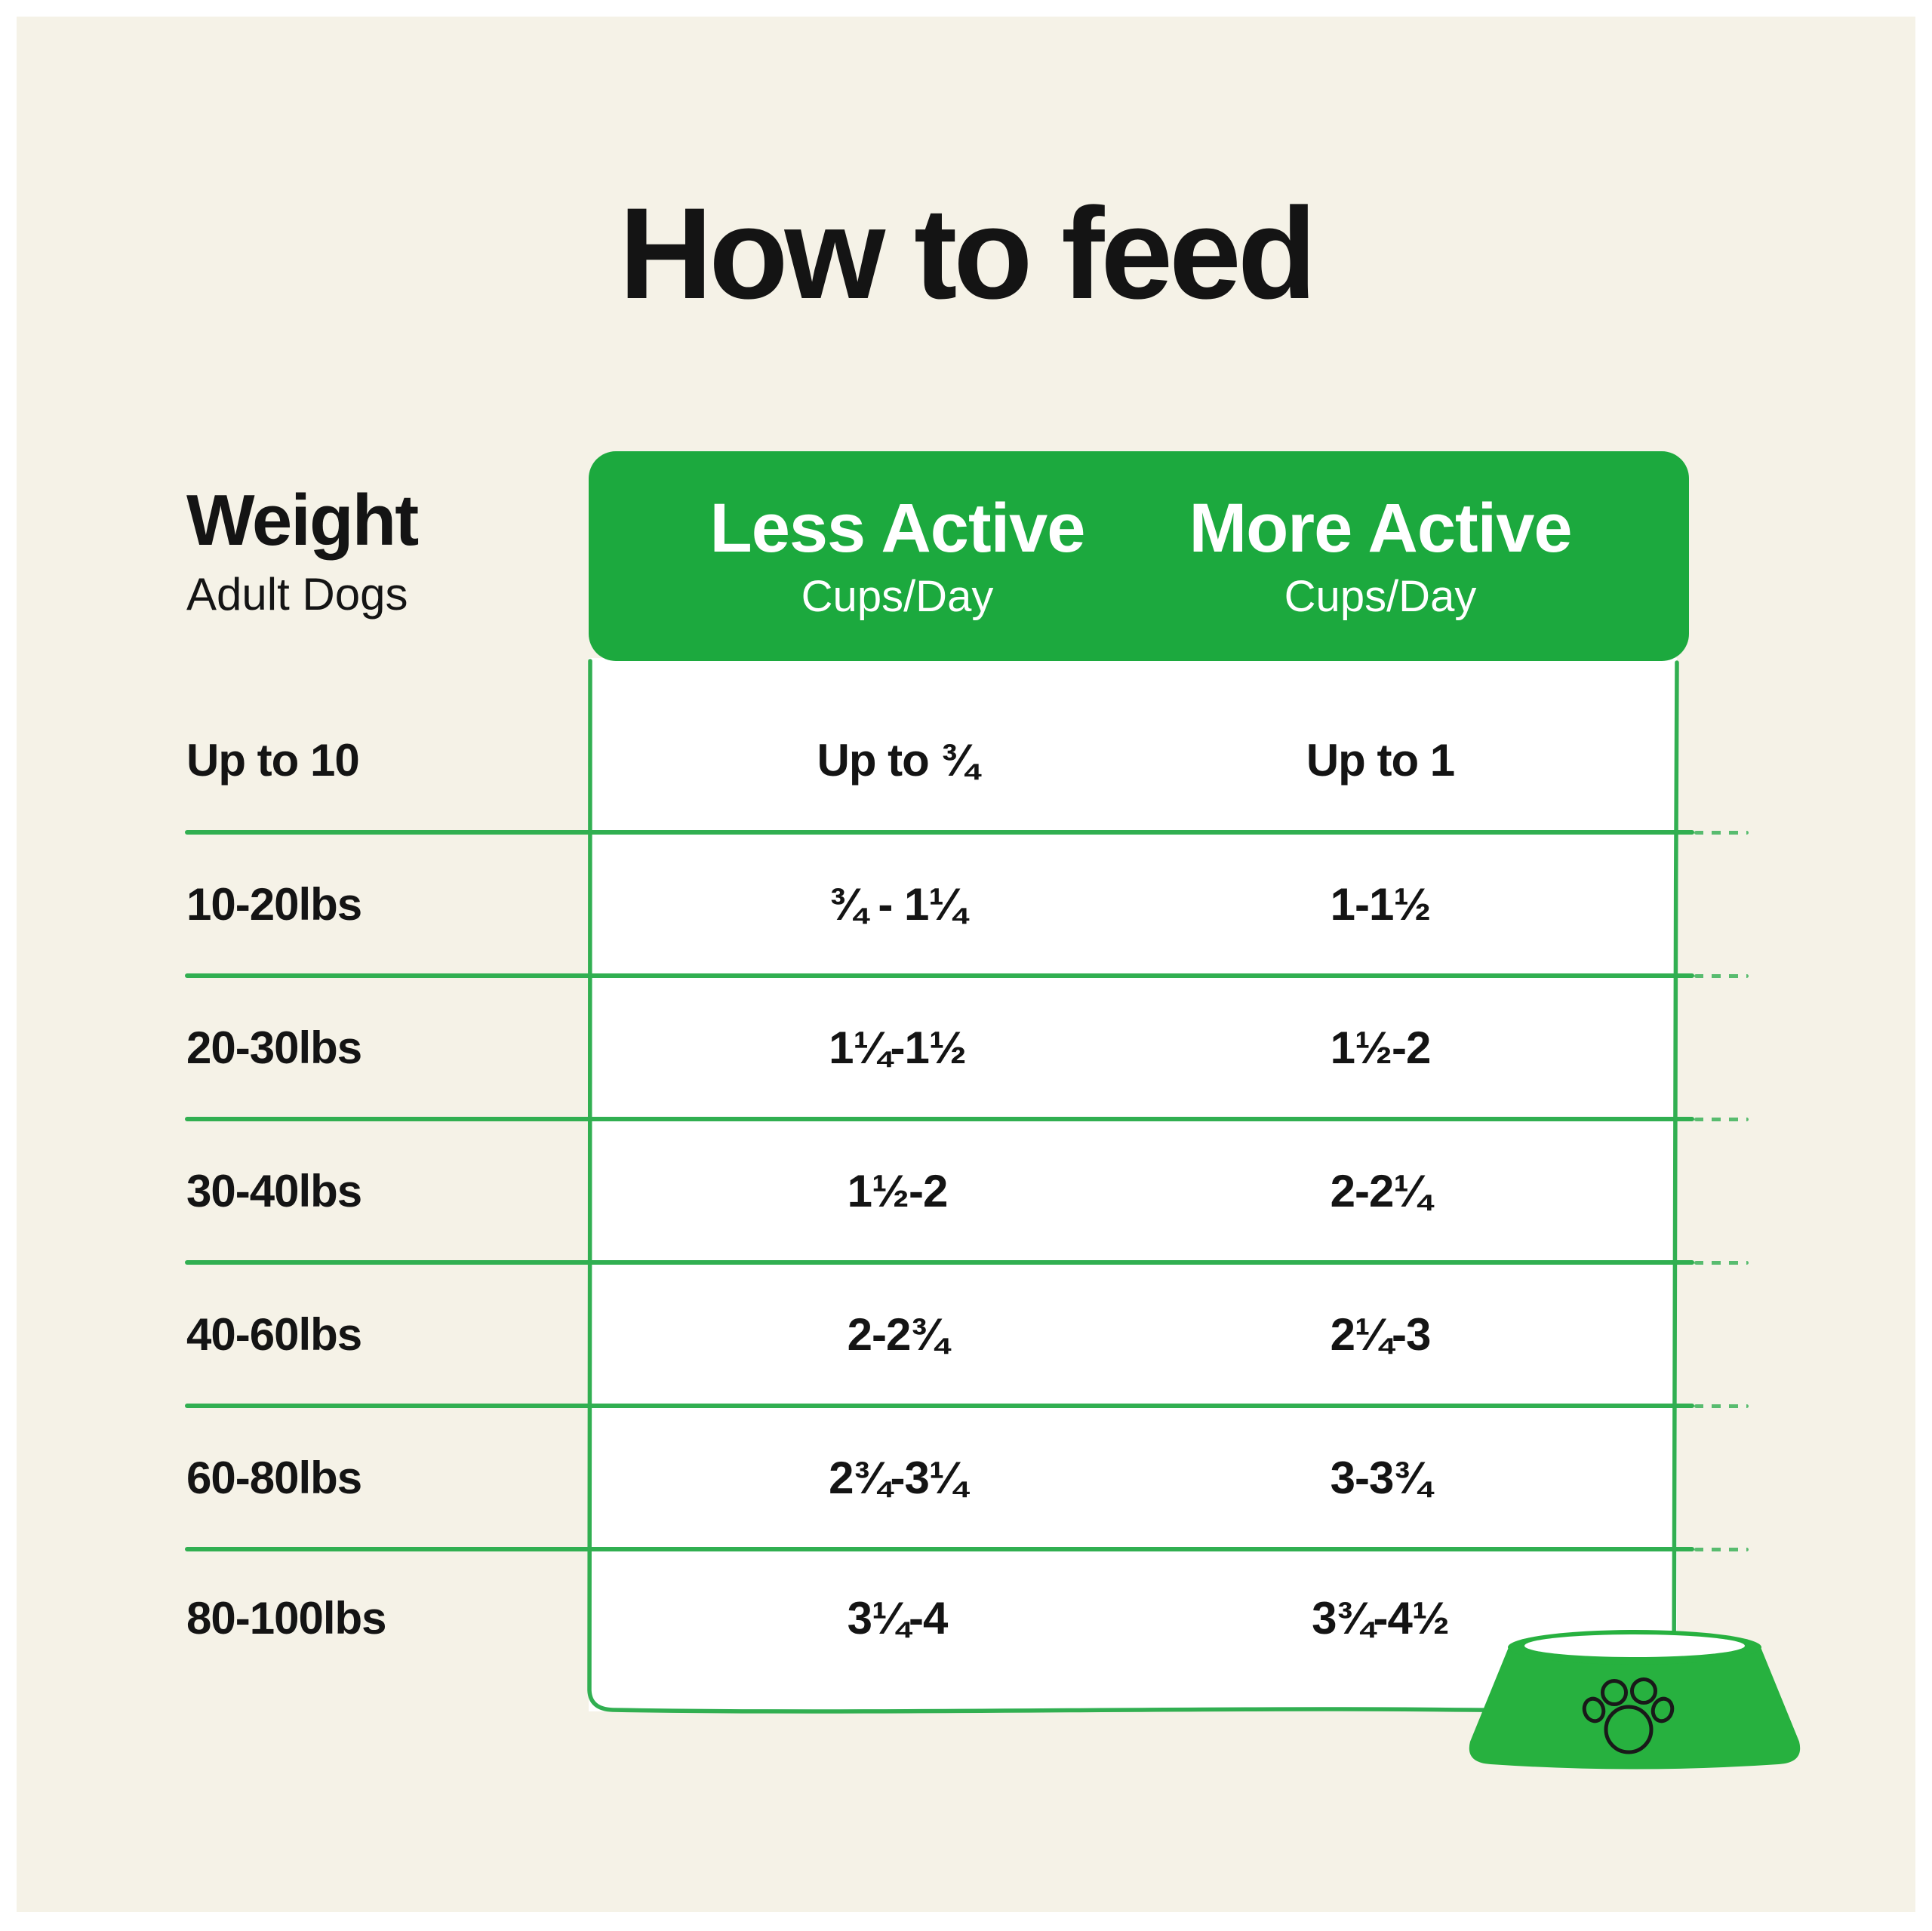 The image size is (1932, 1931). Describe the element at coordinates (1381, 904) in the screenshot. I see `row-more-active-value: 1-1½` at that location.